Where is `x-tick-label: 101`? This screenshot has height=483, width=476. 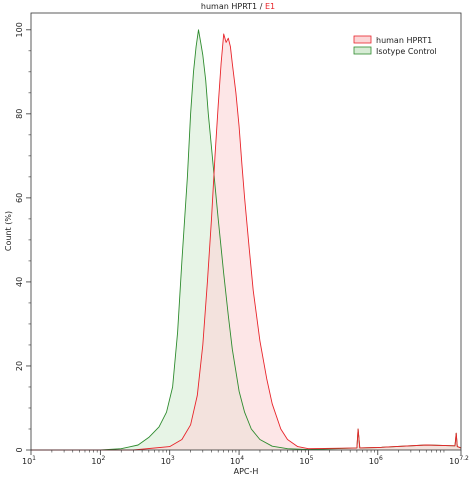 x-tick-label: 101 is located at coordinates (29, 460).